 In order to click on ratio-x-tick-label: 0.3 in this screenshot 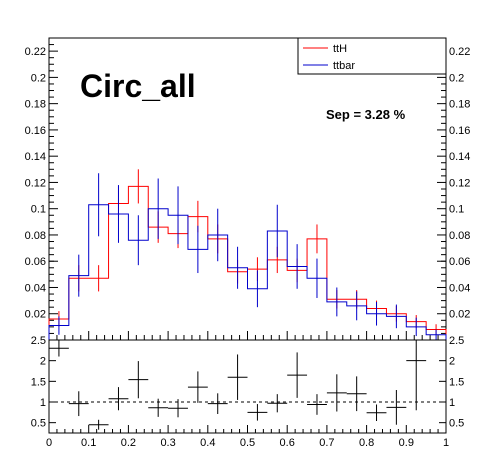, I will do `click(167, 443)`.